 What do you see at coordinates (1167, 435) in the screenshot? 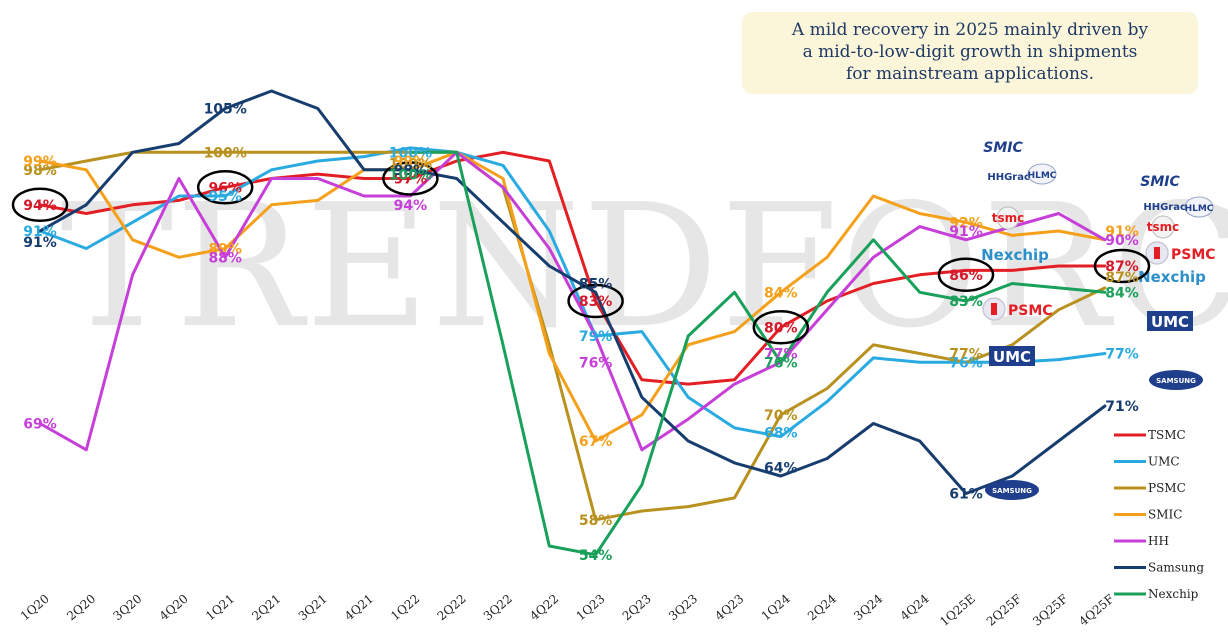
I see `legend-label-tsmc: TSMC` at bounding box center [1167, 435].